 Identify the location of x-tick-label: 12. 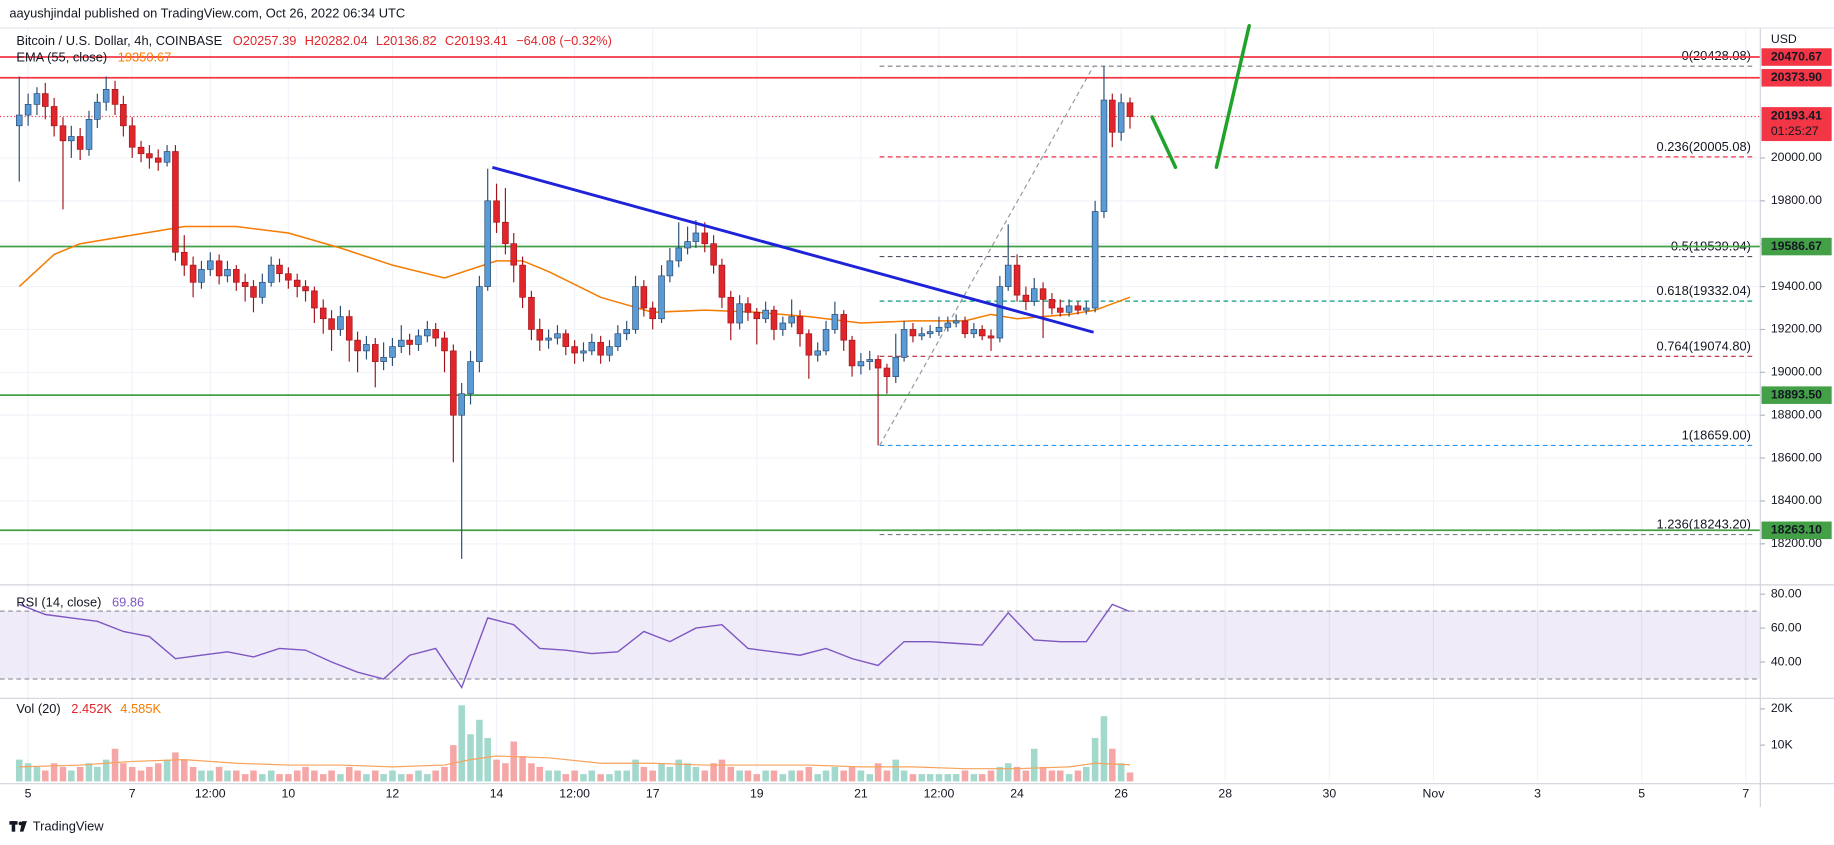
(393, 793).